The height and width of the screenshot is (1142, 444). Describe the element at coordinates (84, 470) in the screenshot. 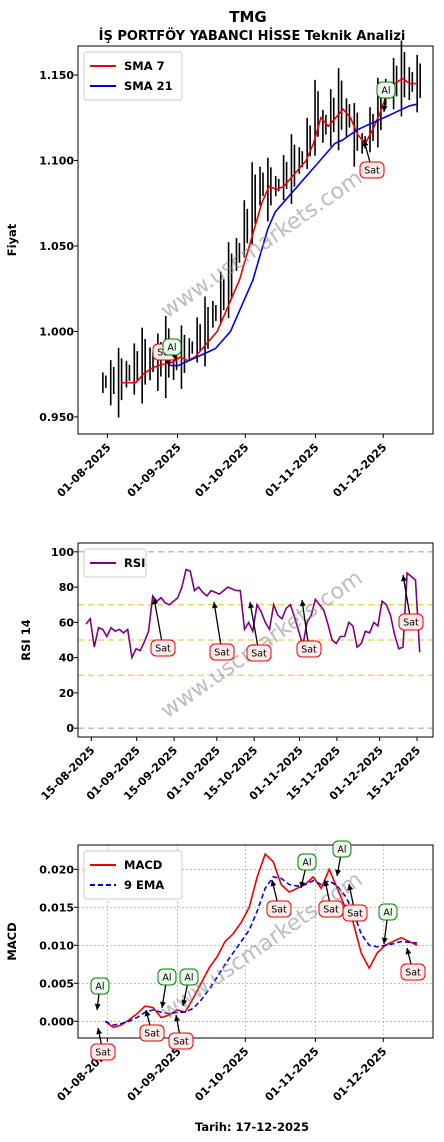

I see `x-tick-label: 01-08-2025` at that location.